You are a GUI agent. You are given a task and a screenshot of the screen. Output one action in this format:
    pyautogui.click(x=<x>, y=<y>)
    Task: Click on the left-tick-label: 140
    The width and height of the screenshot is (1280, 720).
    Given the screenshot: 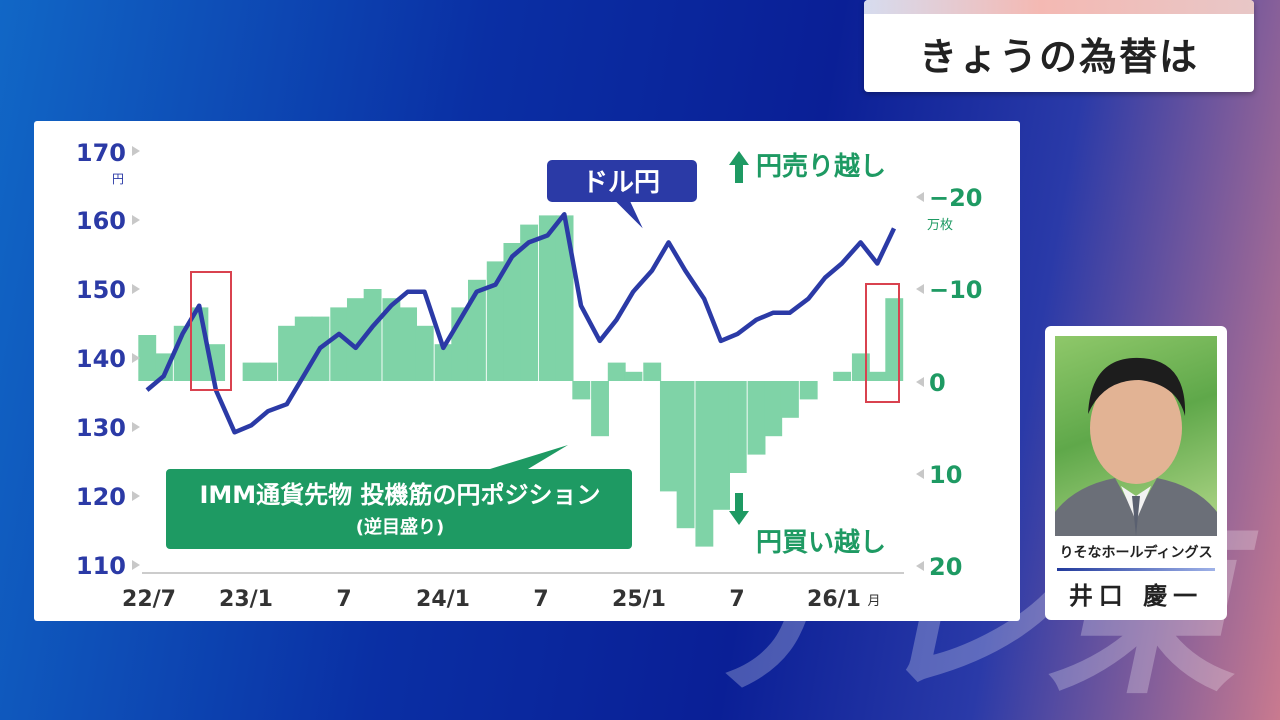 What is the action you would take?
    pyautogui.click(x=101, y=359)
    